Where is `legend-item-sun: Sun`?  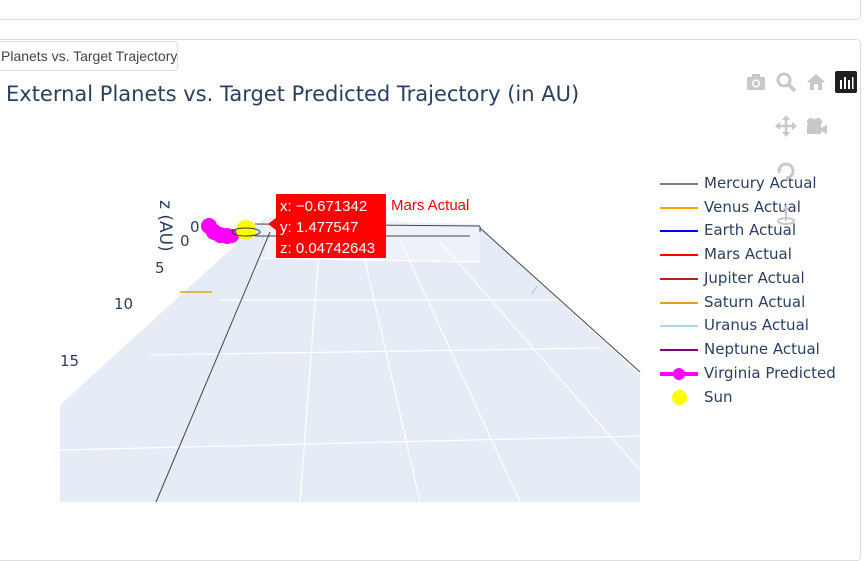
legend-item-sun: Sun is located at coordinates (760, 398).